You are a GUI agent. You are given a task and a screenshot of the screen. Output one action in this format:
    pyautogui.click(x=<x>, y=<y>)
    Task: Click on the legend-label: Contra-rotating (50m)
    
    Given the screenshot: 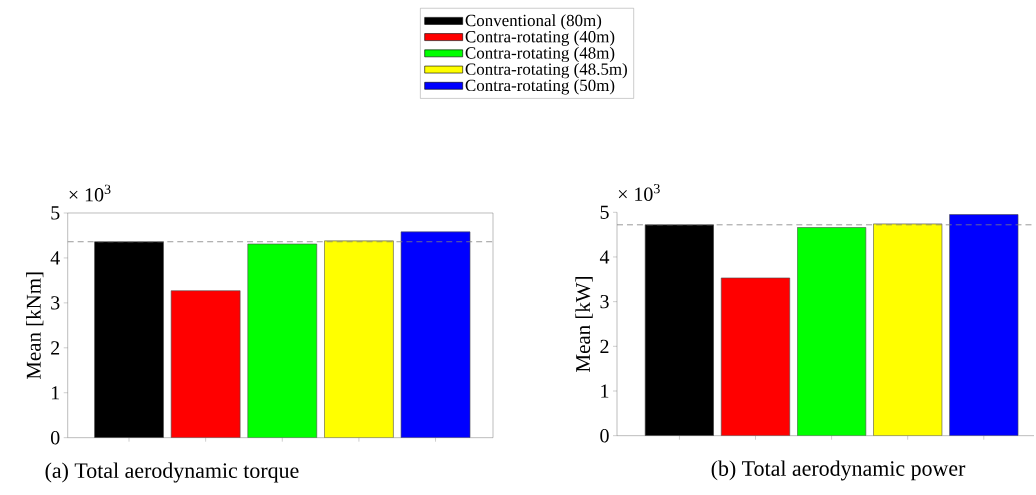 What is the action you would take?
    pyautogui.click(x=540, y=87)
    